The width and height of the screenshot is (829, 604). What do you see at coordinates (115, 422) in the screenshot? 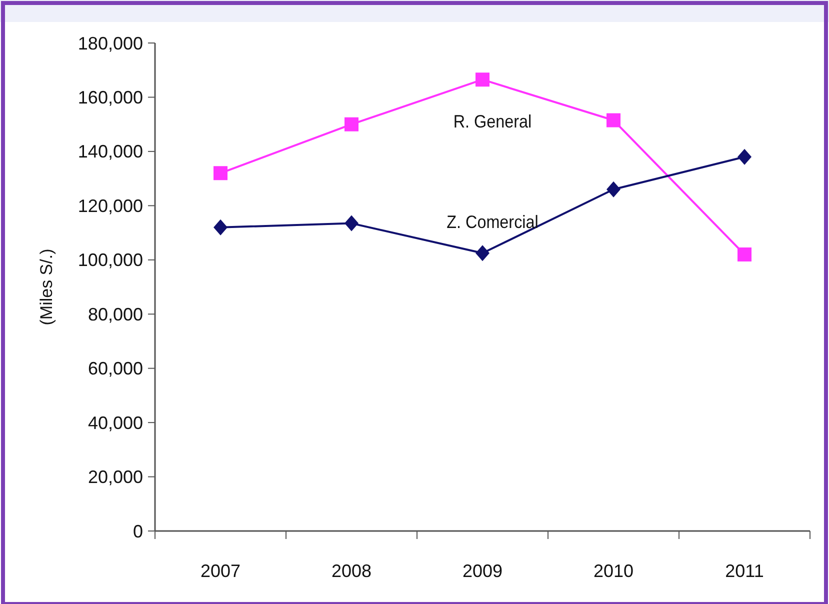
I see `y-tick-label: 40,000` at bounding box center [115, 422].